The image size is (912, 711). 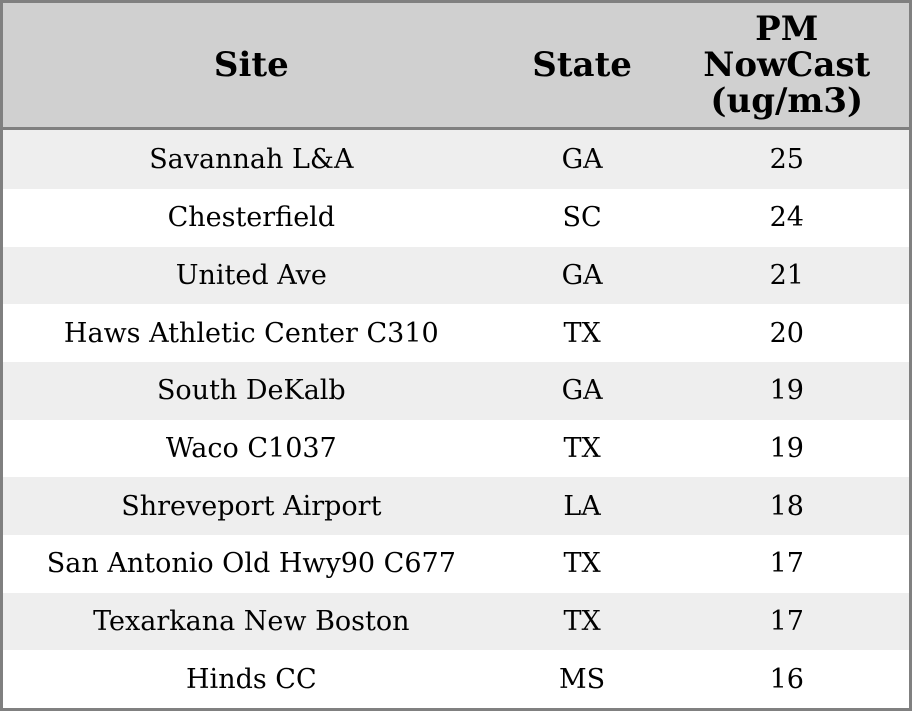 What do you see at coordinates (251, 159) in the screenshot?
I see `site-cell: Savannah L&A` at bounding box center [251, 159].